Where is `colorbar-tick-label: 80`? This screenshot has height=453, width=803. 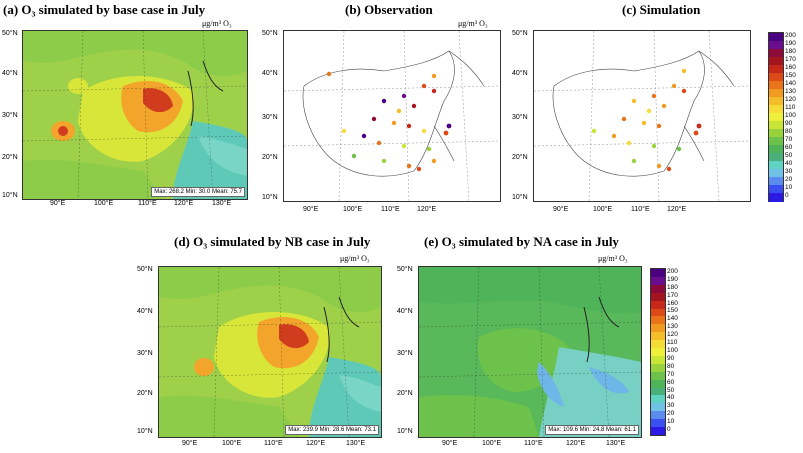
colorbar-tick-label: 80 is located at coordinates (671, 366).